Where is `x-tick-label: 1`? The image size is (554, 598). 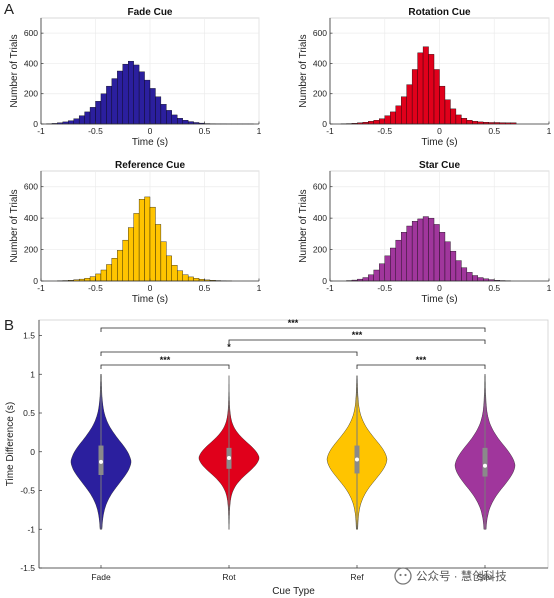 x-tick-label: 1 is located at coordinates (259, 131).